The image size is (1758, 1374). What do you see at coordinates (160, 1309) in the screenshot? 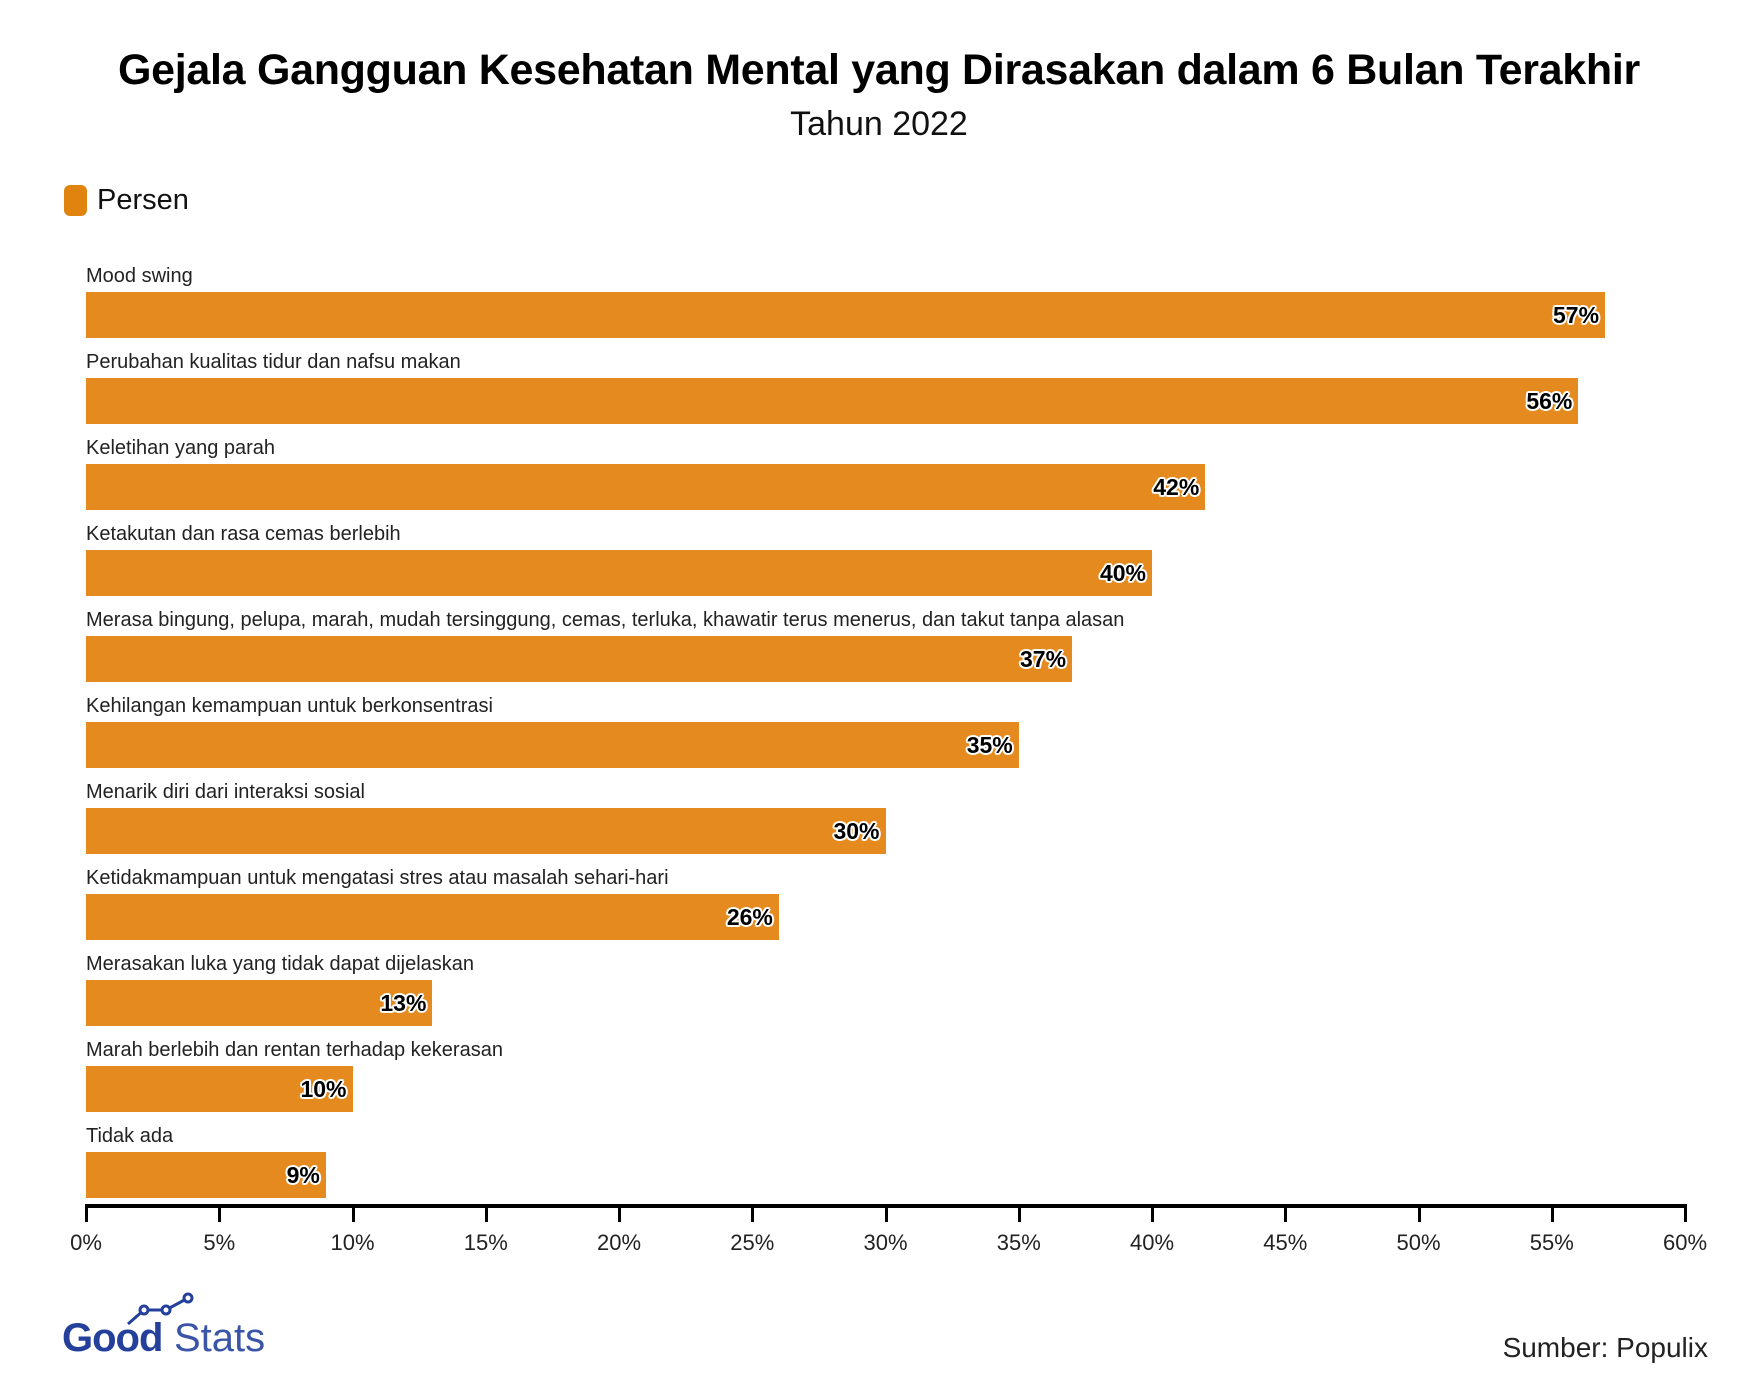
I see `sparkline-icon` at bounding box center [160, 1309].